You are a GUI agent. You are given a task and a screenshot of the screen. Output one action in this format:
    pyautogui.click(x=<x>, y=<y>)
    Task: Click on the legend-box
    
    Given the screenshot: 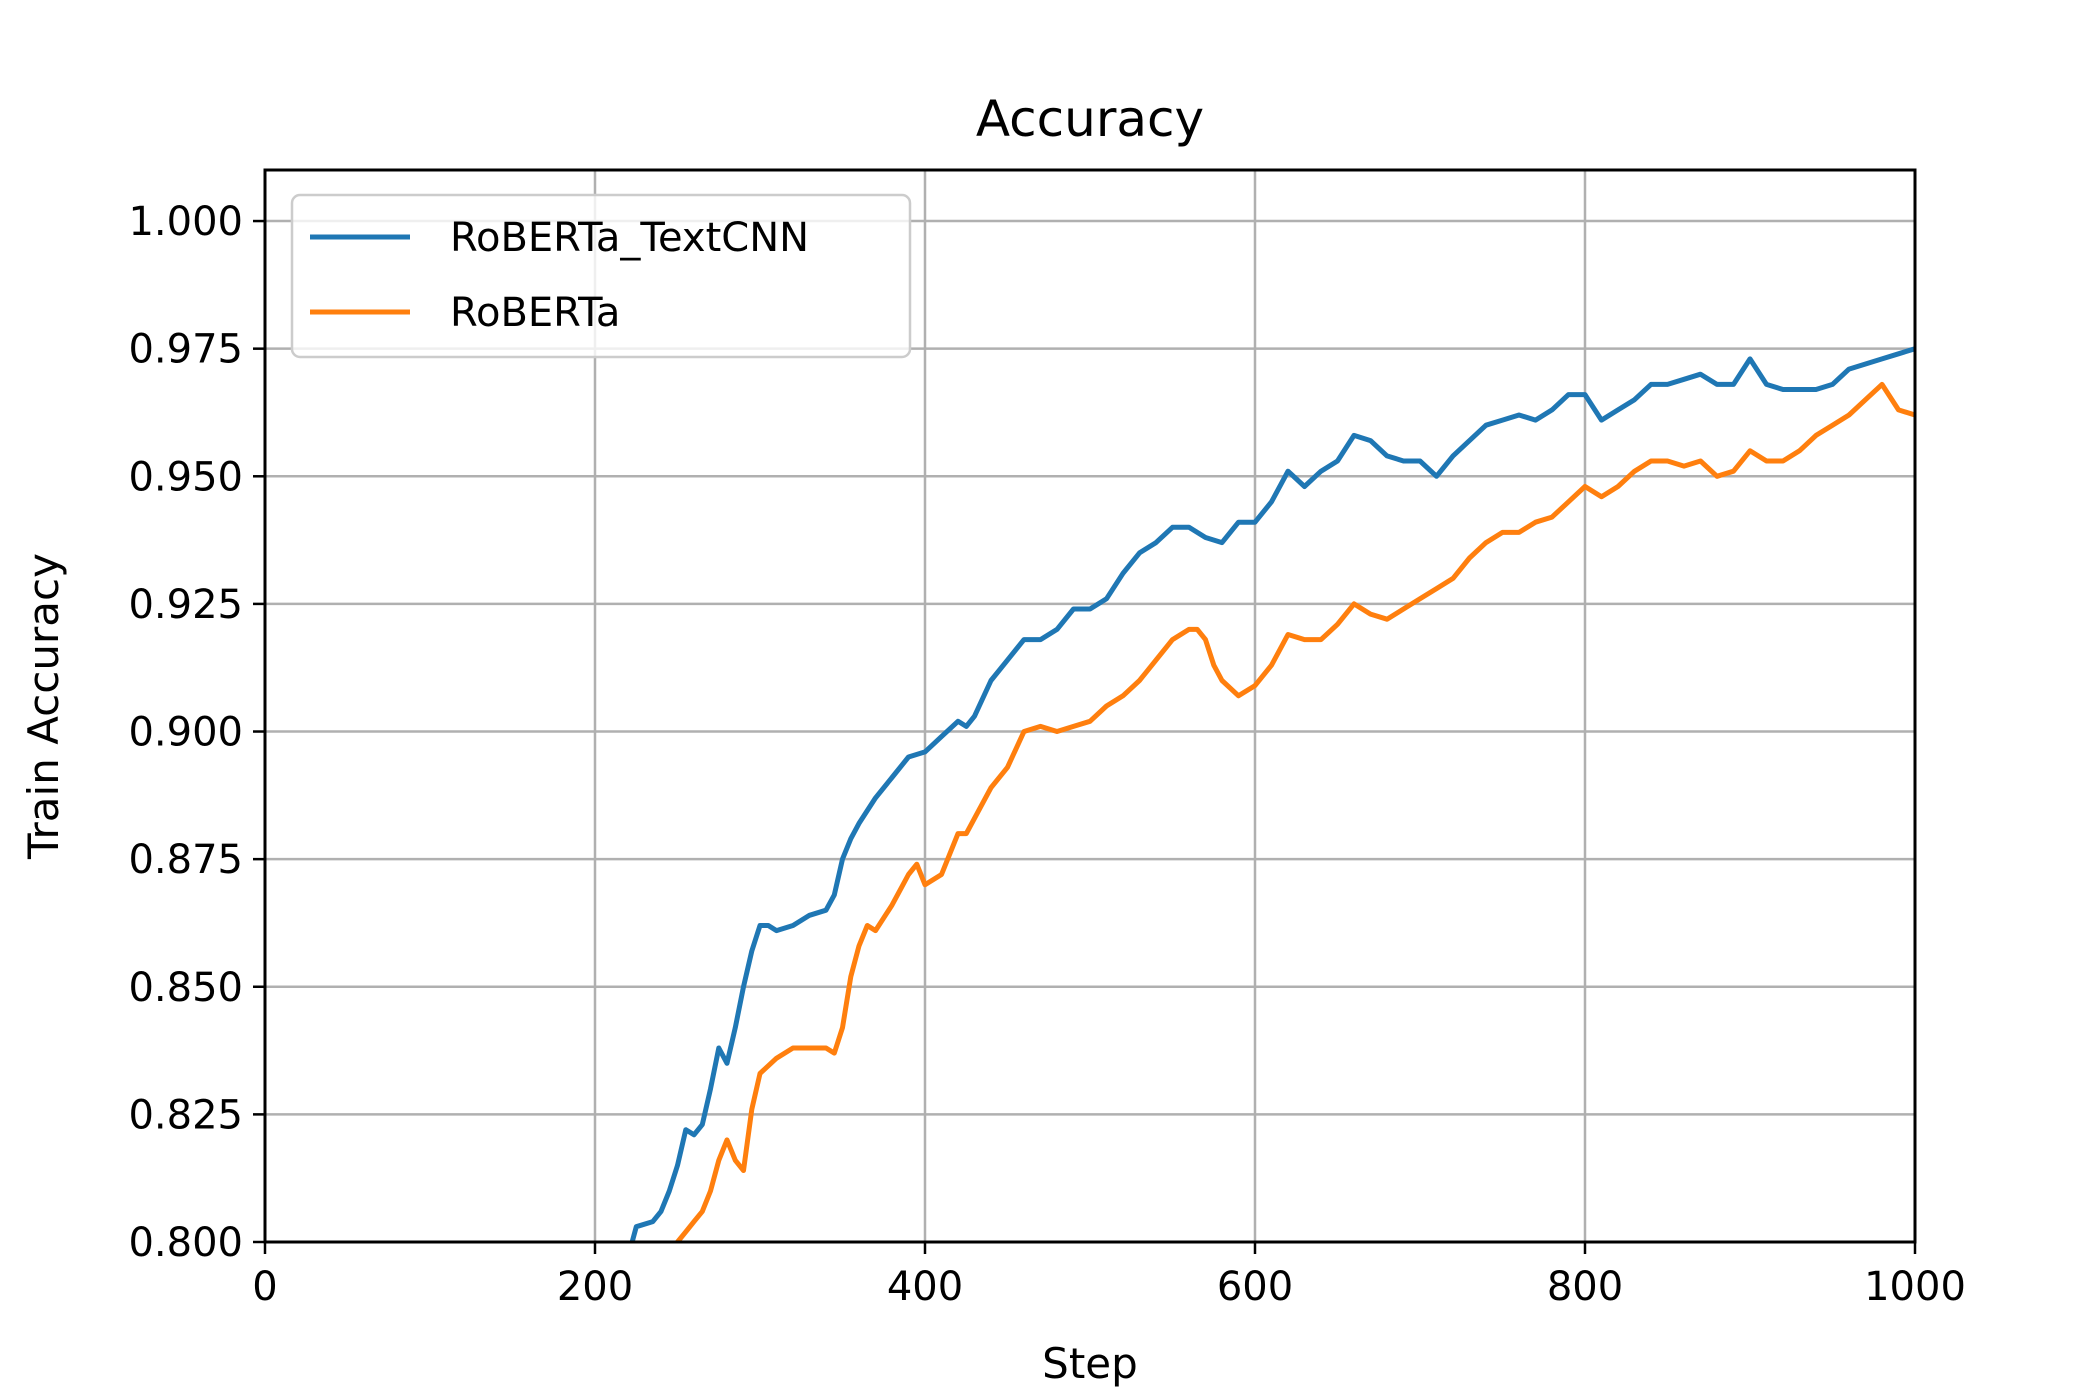 What is the action you would take?
    pyautogui.click(x=601, y=276)
    